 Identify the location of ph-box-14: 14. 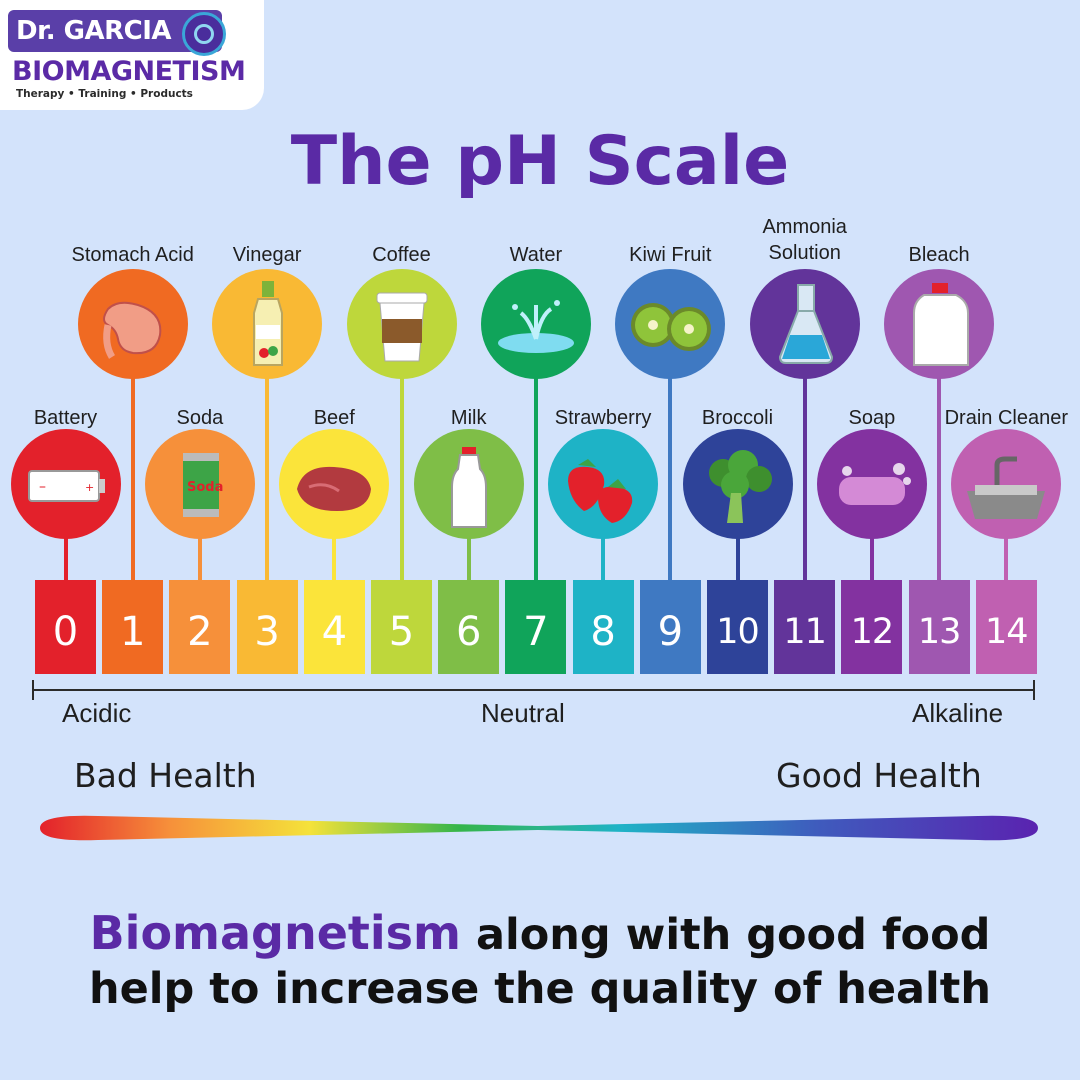
(1006, 627).